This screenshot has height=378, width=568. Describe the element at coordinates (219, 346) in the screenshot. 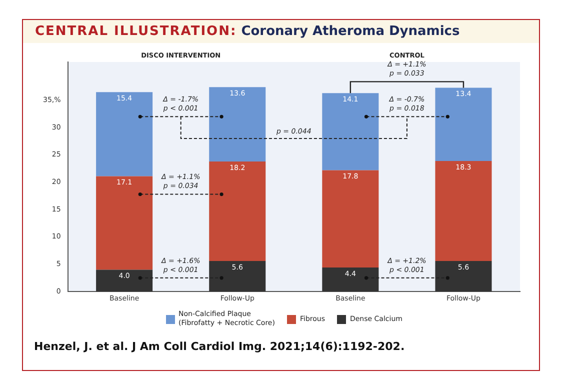

I see `text: Henzel, J. et al. J Am Coll Cardiol Img. 2021;14(6):1192-202.` at that location.